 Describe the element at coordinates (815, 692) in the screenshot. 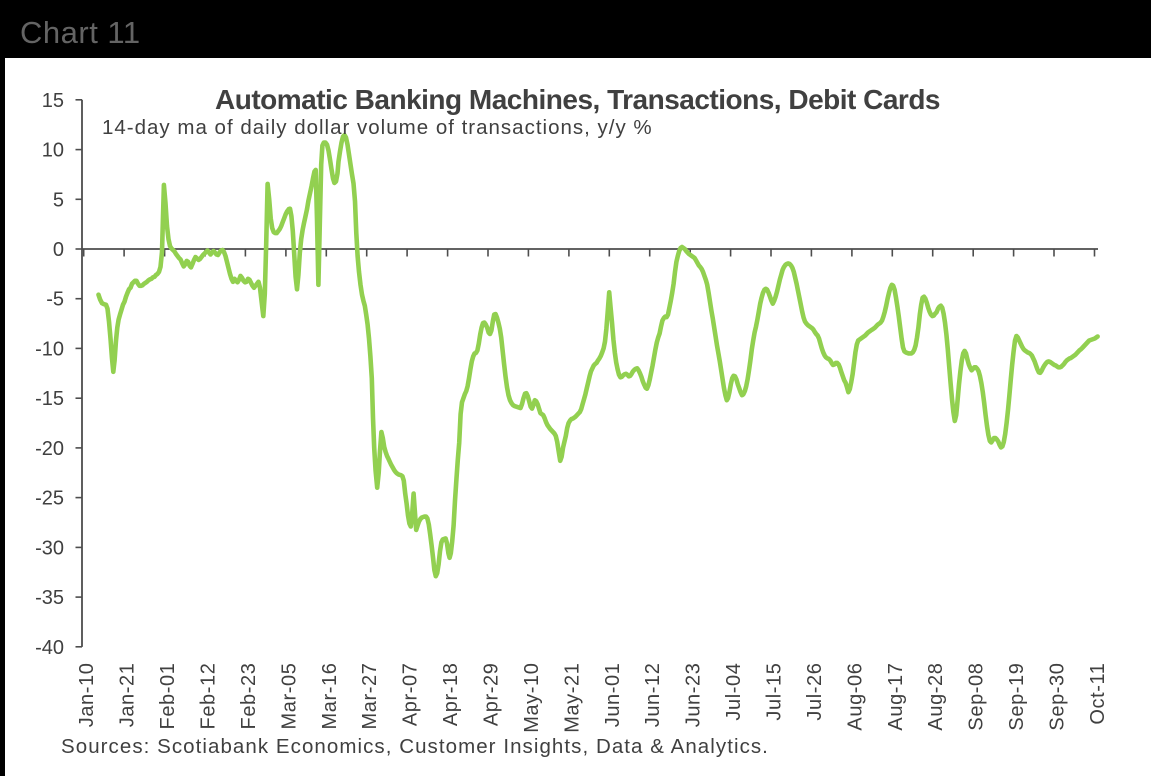

I see `svg-text: Jul-26` at that location.